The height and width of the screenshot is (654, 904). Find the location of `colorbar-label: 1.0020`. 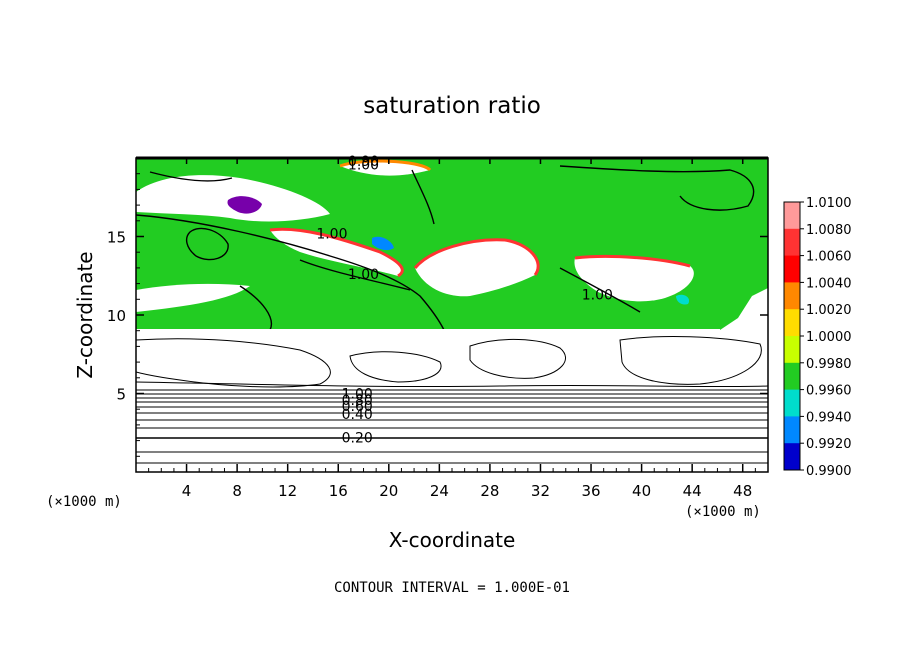

colorbar-label: 1.0020 is located at coordinates (829, 310).